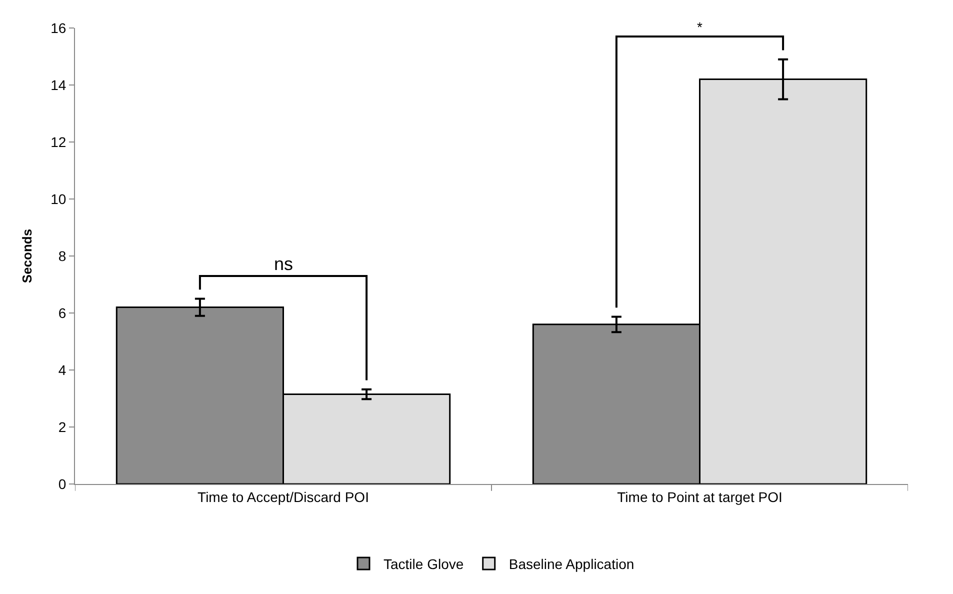  I want to click on y-tick-label: 10, so click(58, 198).